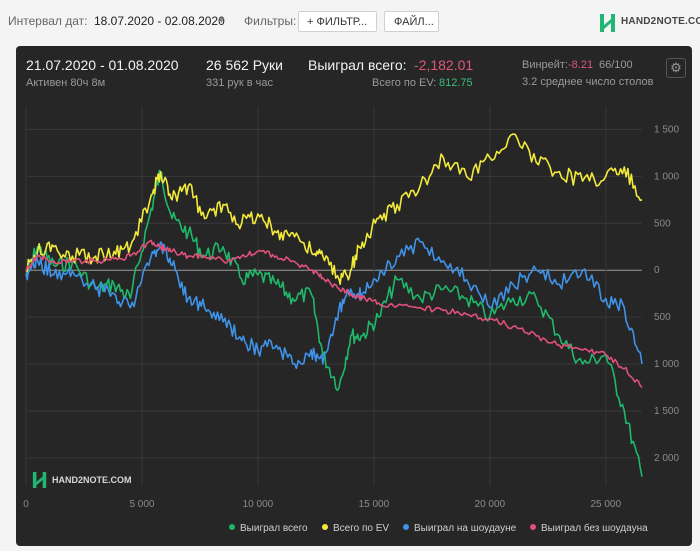 The height and width of the screenshot is (551, 700). What do you see at coordinates (594, 528) in the screenshot?
I see `legend-label: Выиграл без шоудауна` at bounding box center [594, 528].